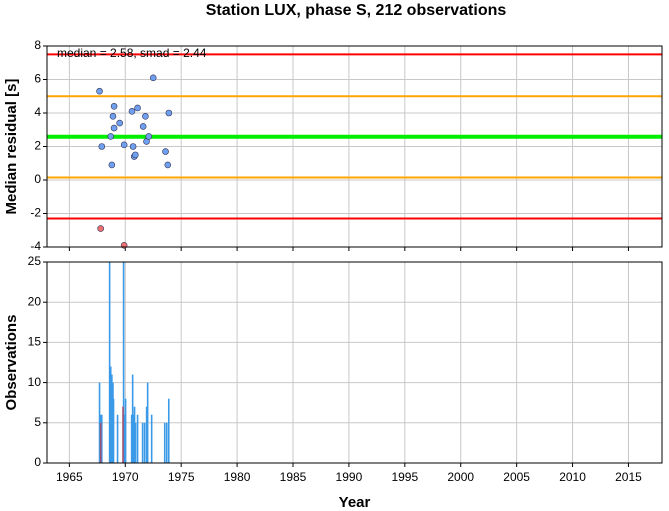 The image size is (669, 511). What do you see at coordinates (349, 477) in the screenshot?
I see `x-tick-label: 1990` at bounding box center [349, 477].